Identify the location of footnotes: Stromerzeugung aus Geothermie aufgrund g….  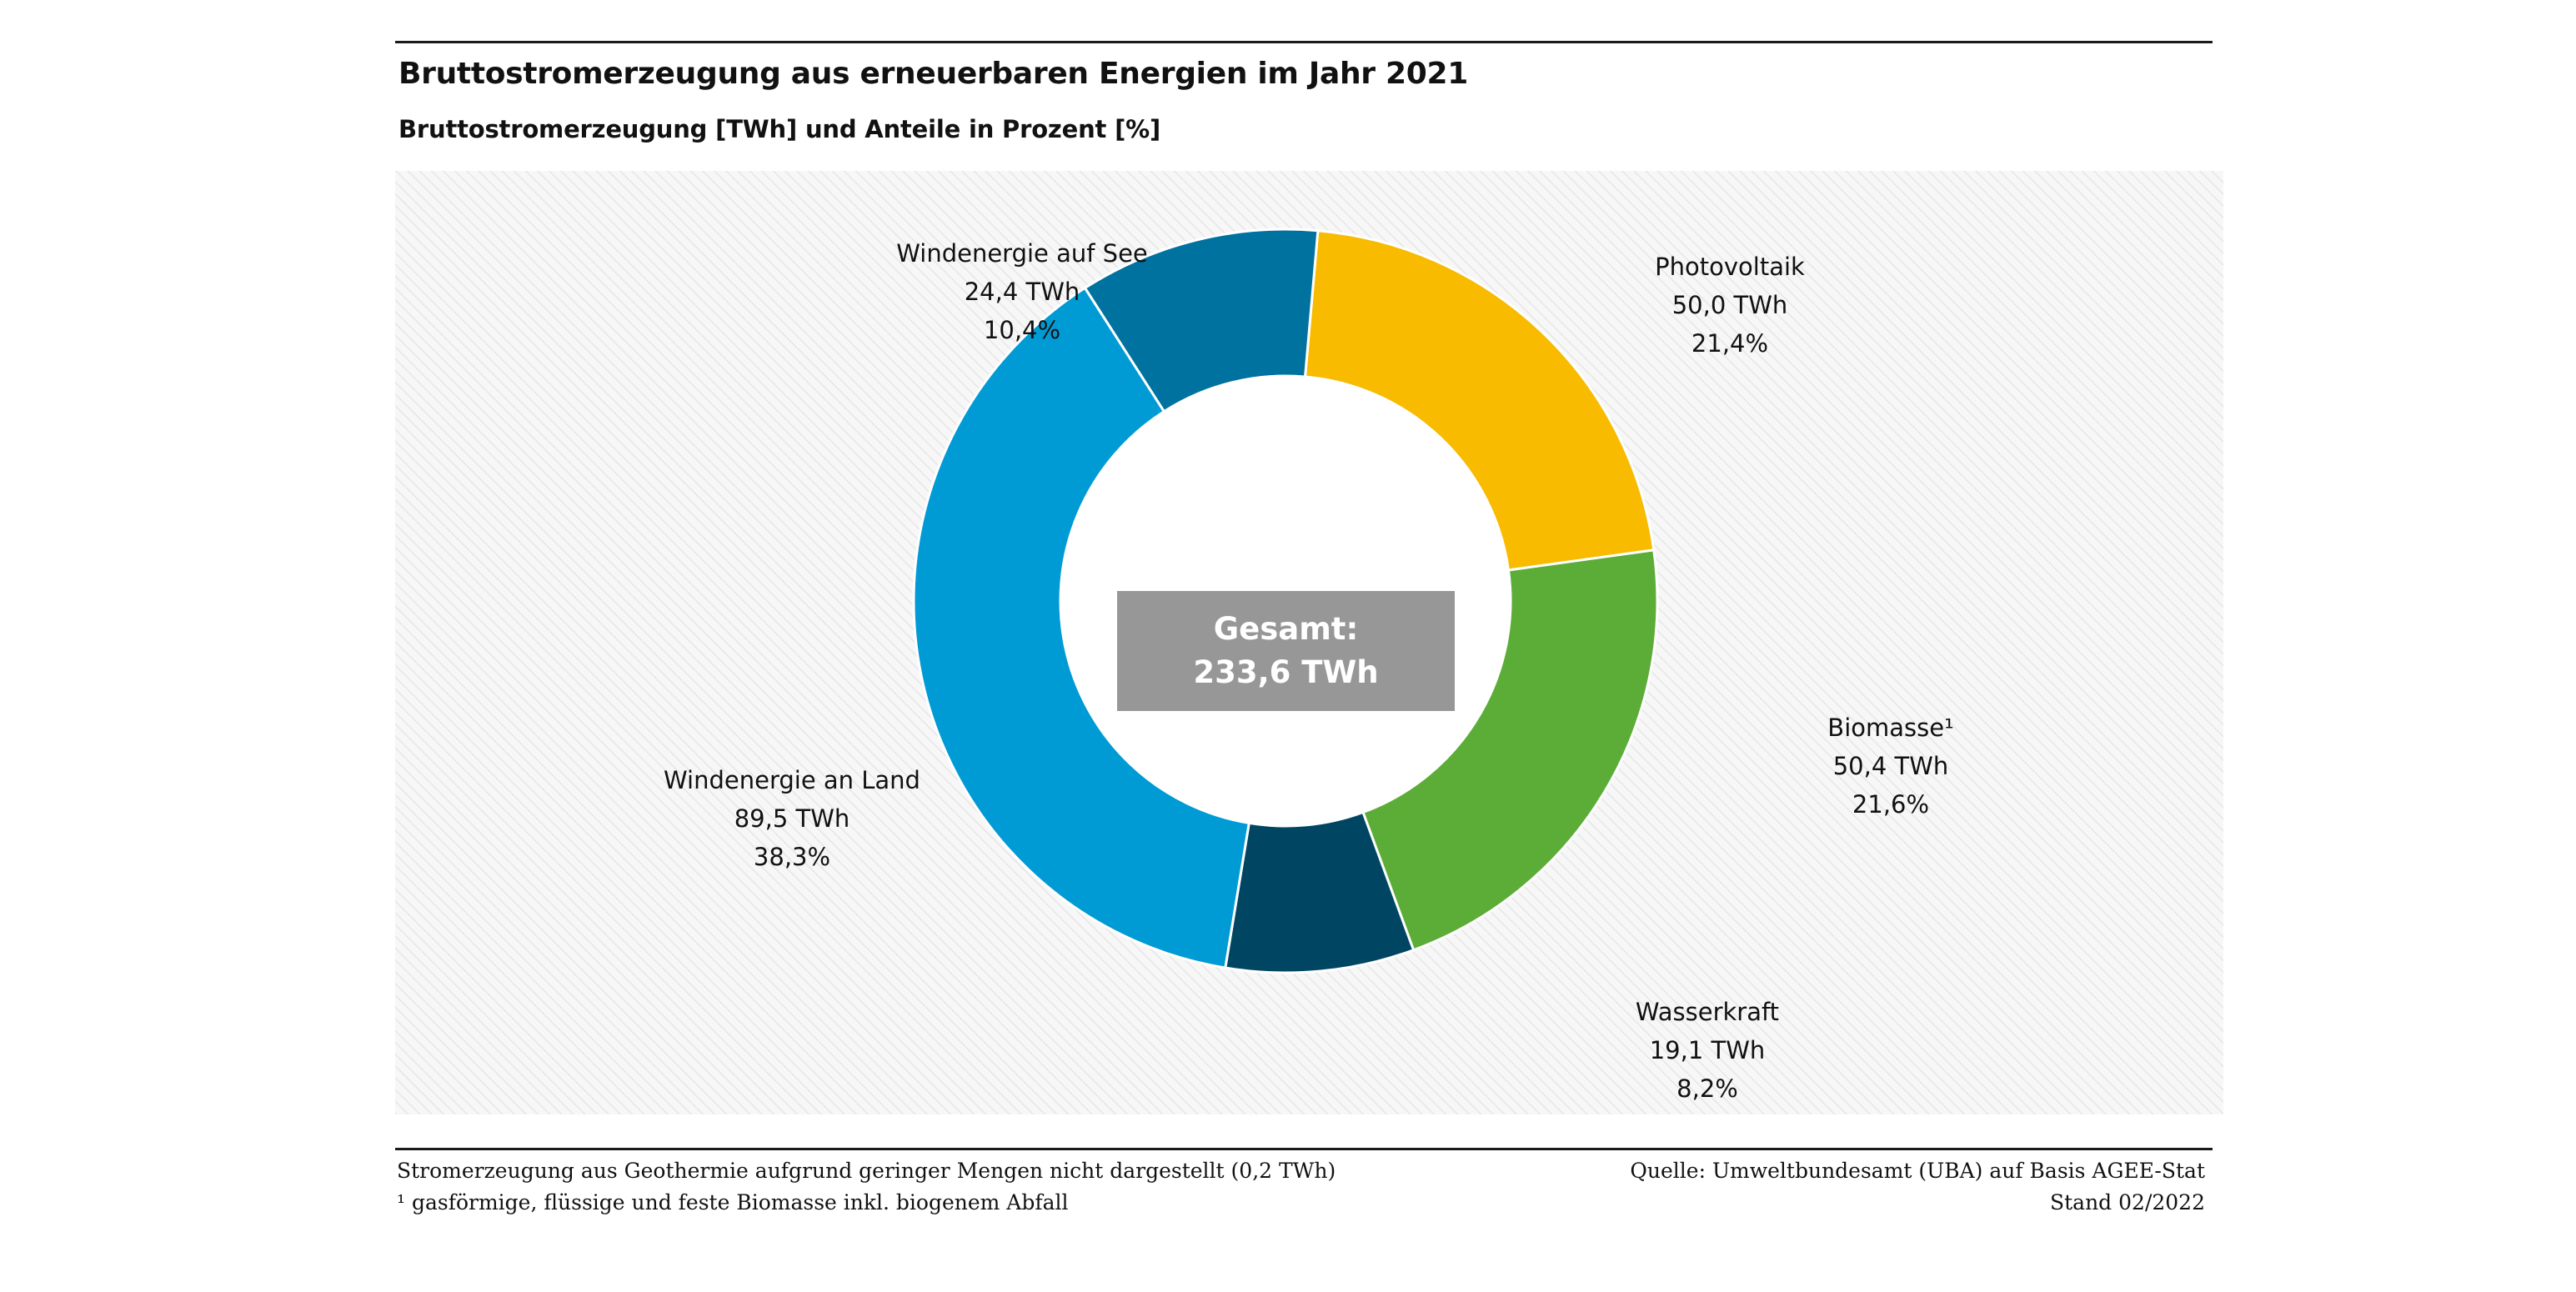
(866, 1187).